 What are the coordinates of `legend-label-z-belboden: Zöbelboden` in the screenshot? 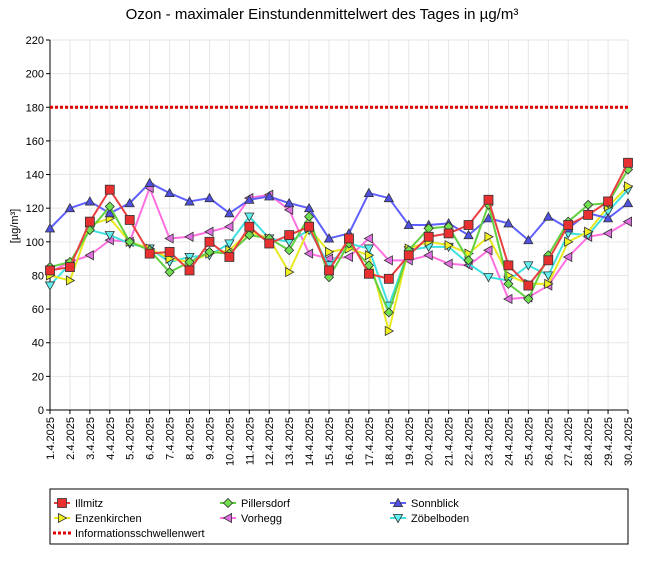 It's located at (440, 519).